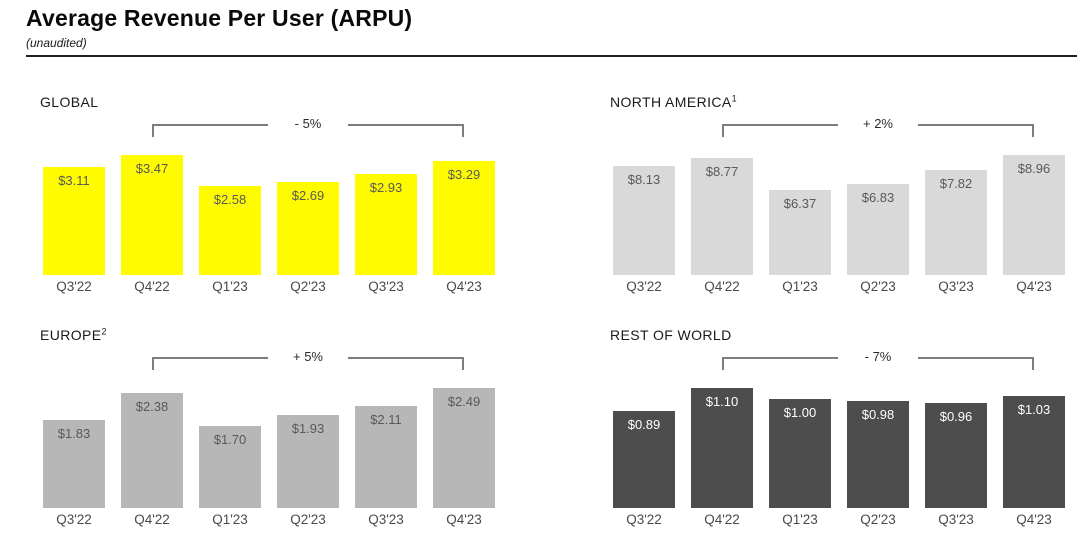 The height and width of the screenshot is (542, 1086). I want to click on bar-value-label: $1.70, so click(230, 439).